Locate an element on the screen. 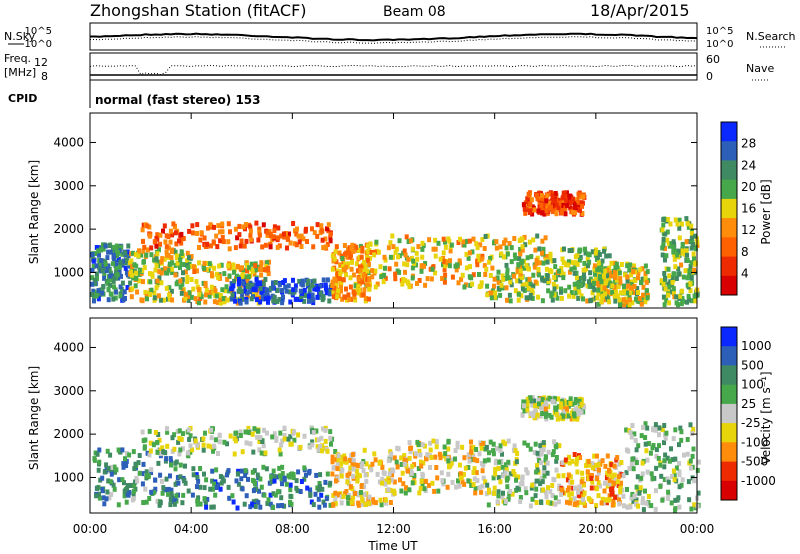 Image resolution: width=800 pixels, height=554 pixels. x-tick-label: 12:00 is located at coordinates (393, 529).